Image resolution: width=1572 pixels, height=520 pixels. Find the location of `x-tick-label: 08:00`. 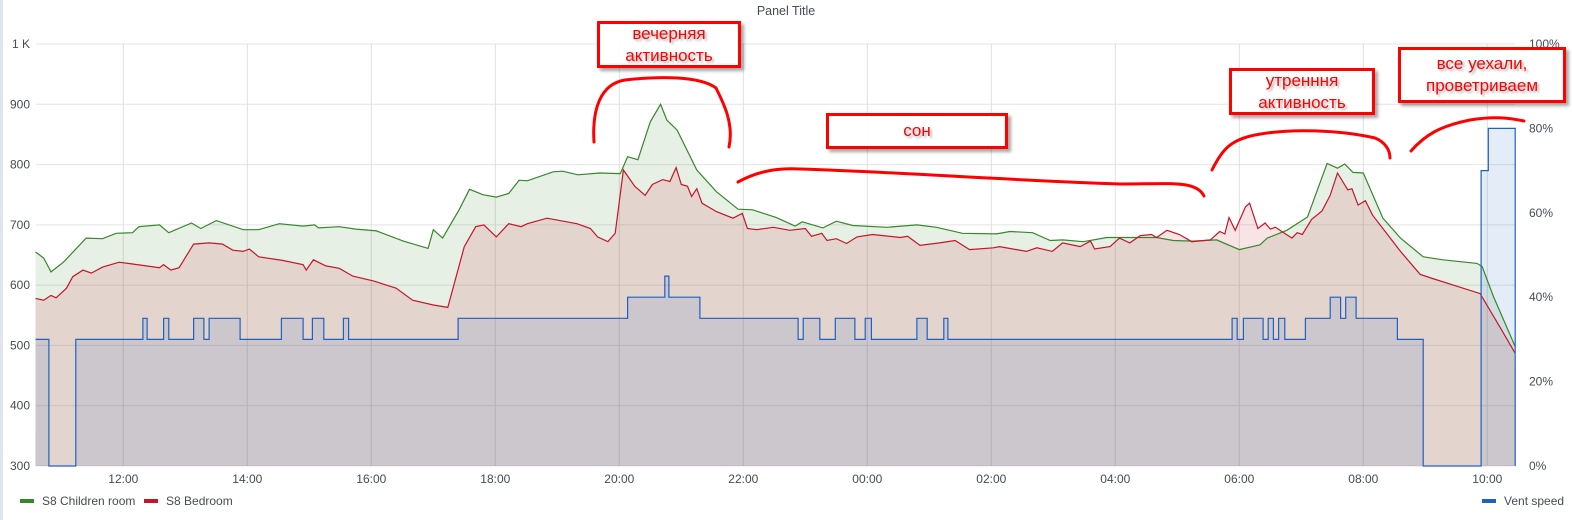

x-tick-label: 08:00 is located at coordinates (1363, 479).